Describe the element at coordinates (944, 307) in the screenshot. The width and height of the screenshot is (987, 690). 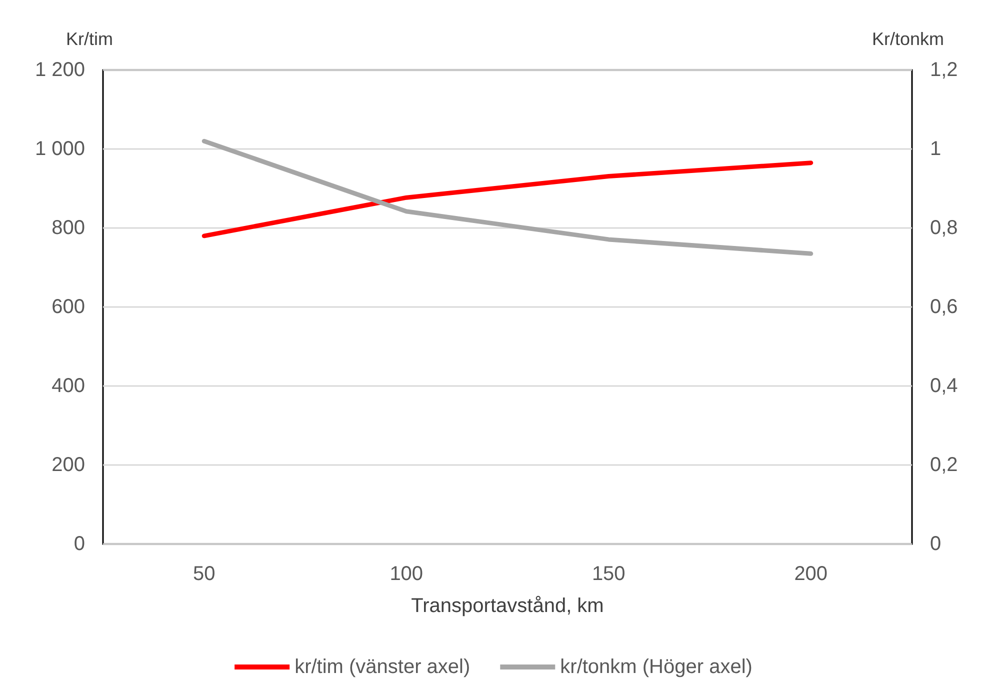
I see `y2-tick-label: 0,6` at that location.